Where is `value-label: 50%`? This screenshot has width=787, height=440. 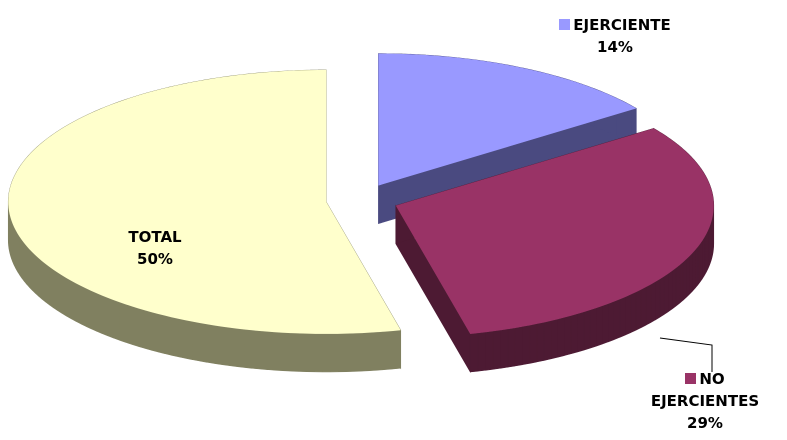
value-label: 50% is located at coordinates (155, 259).